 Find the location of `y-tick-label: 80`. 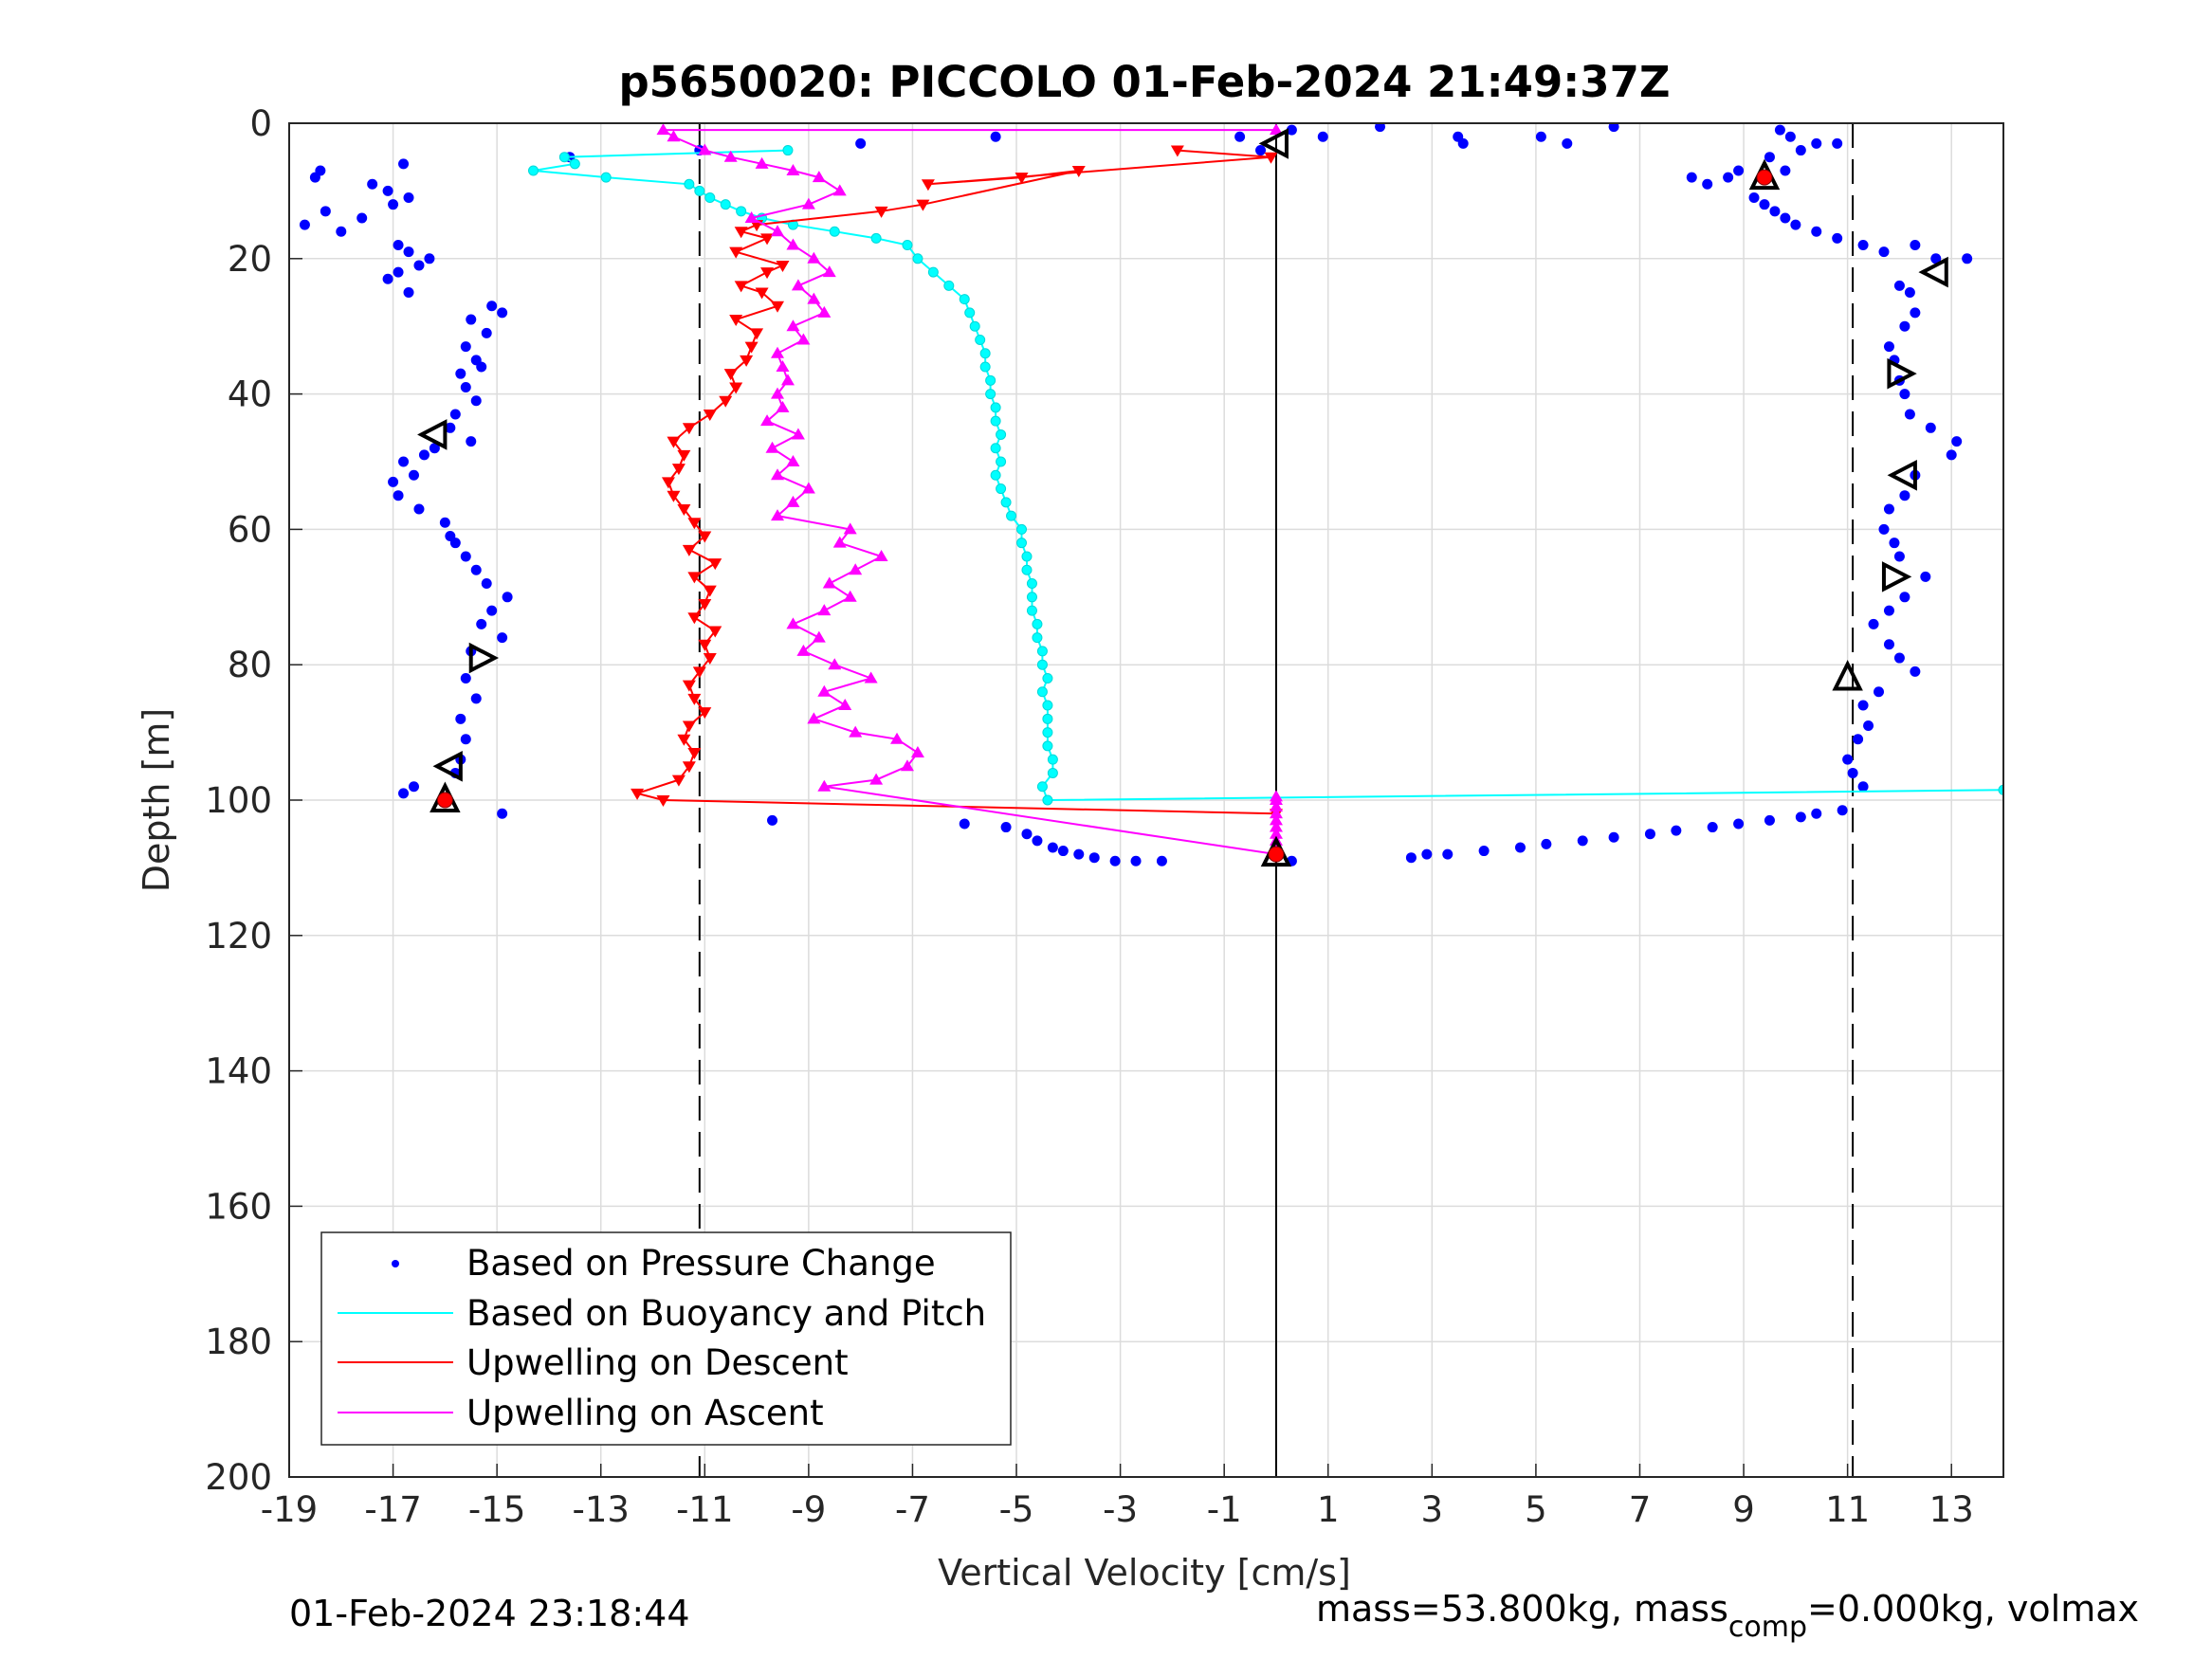

y-tick-label: 80 is located at coordinates (250, 665).